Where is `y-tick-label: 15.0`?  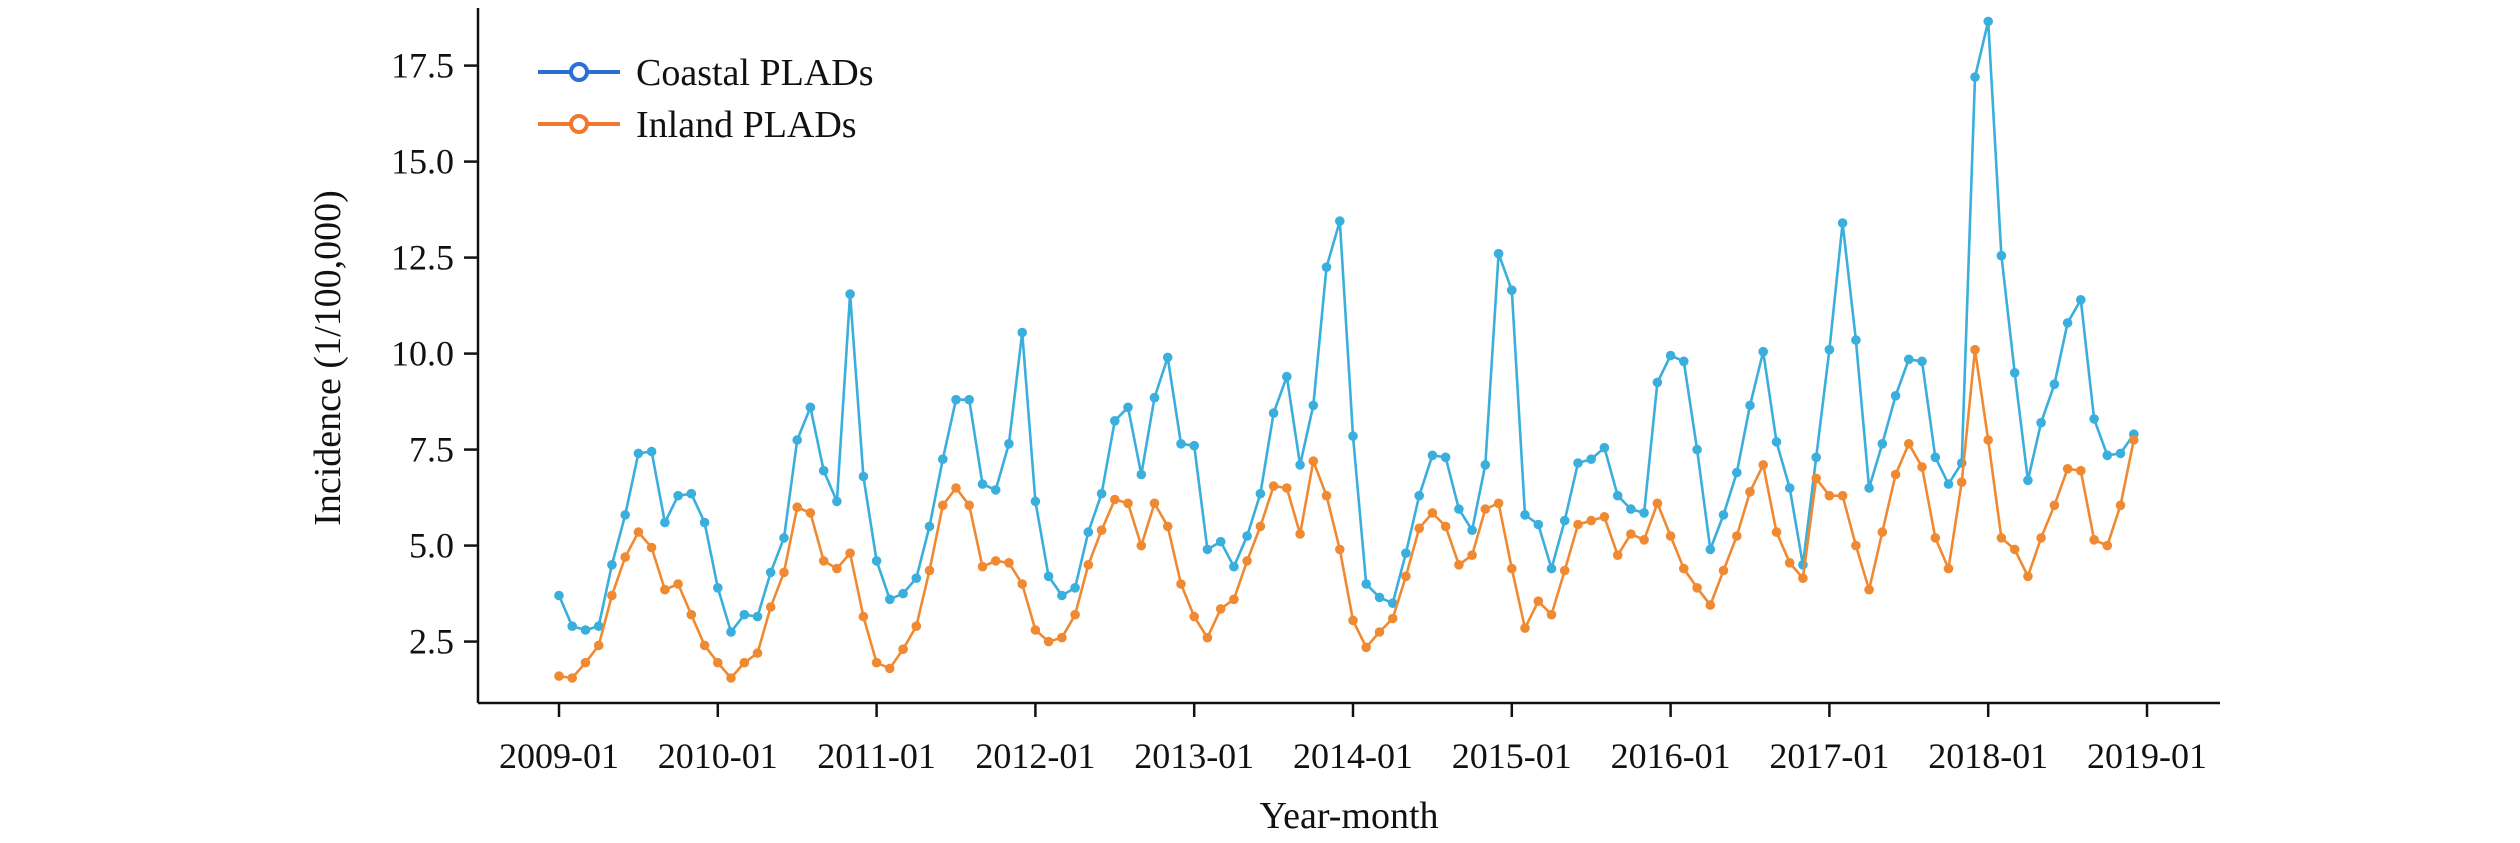
y-tick-label: 15.0 is located at coordinates (422, 162).